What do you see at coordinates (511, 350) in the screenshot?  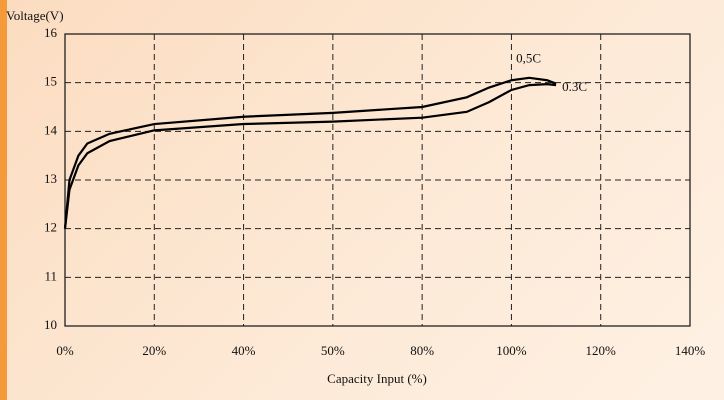 I see `x-tick-label: 100%` at bounding box center [511, 350].